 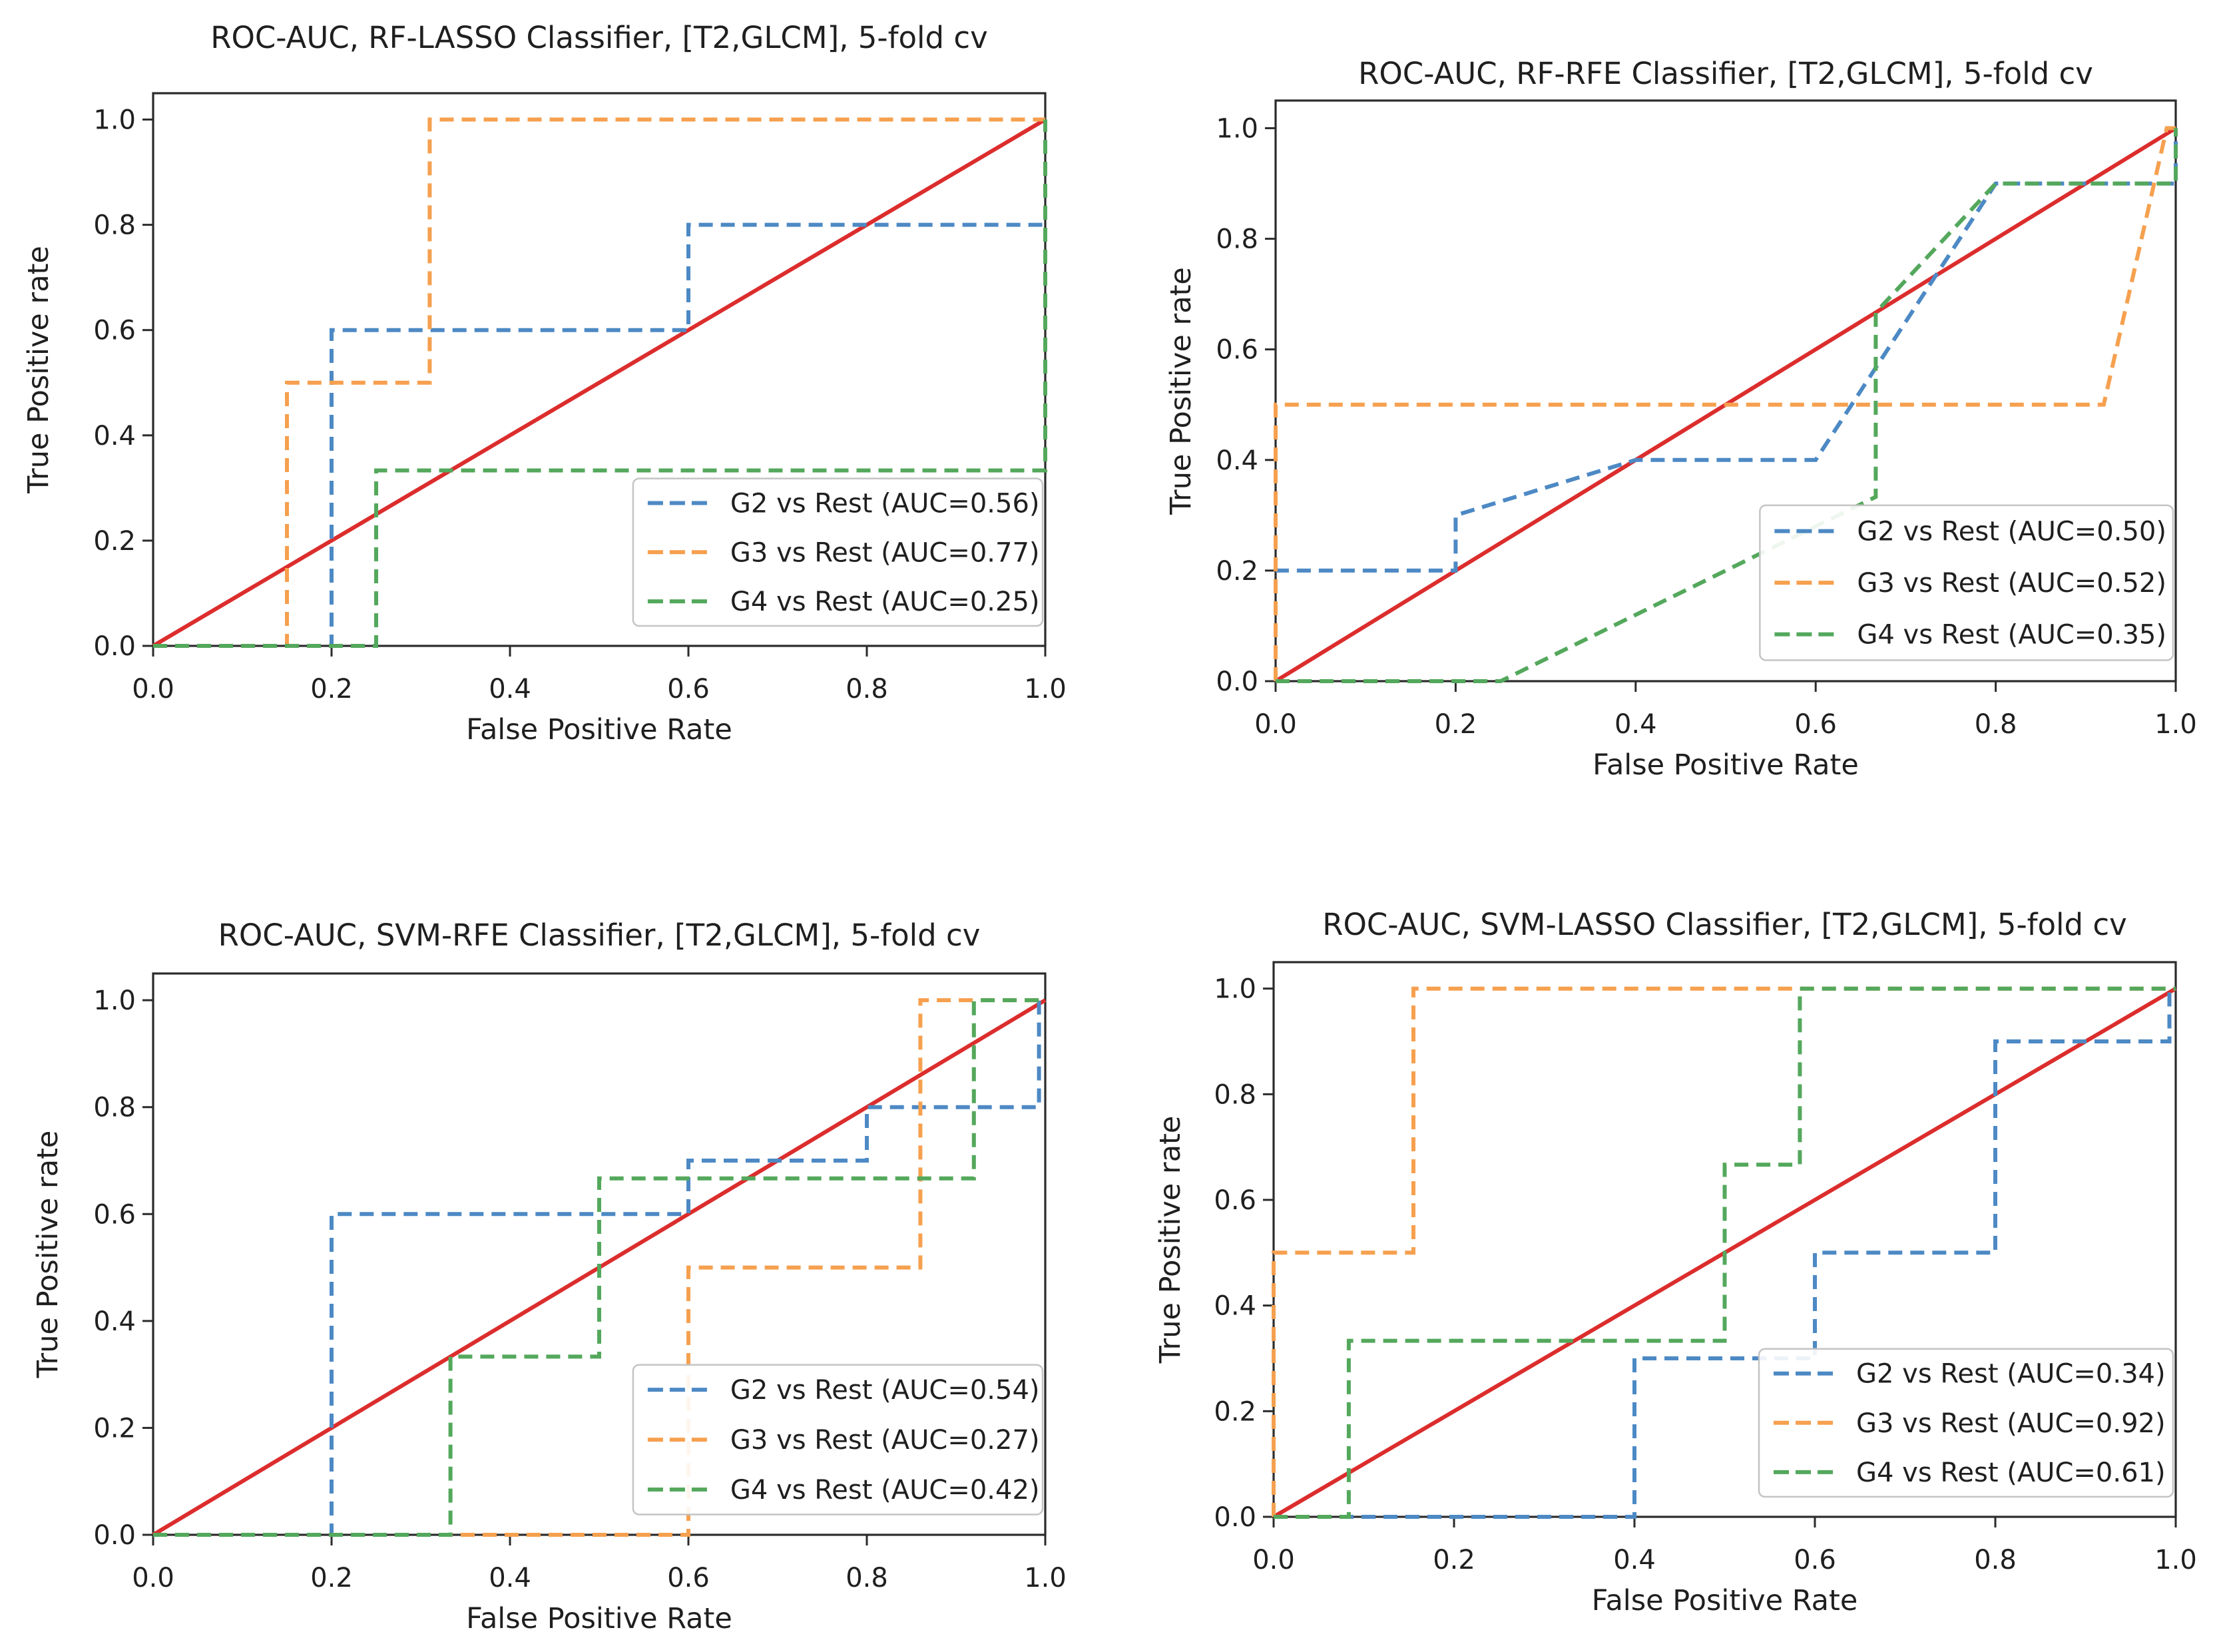 What do you see at coordinates (2011, 583) in the screenshot?
I see `legend-label-g3: G3 vs Rest (AUC=0.52)` at bounding box center [2011, 583].